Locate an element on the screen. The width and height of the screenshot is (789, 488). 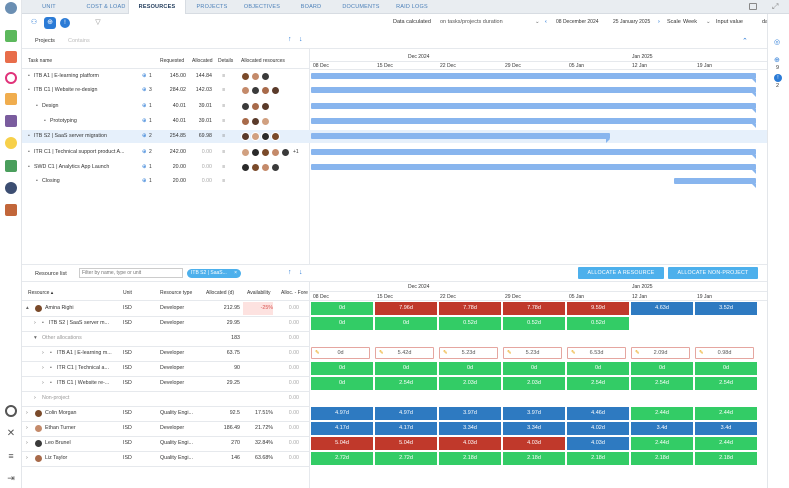
logout-icon: ⇥ is located at coordinates (11, 478).